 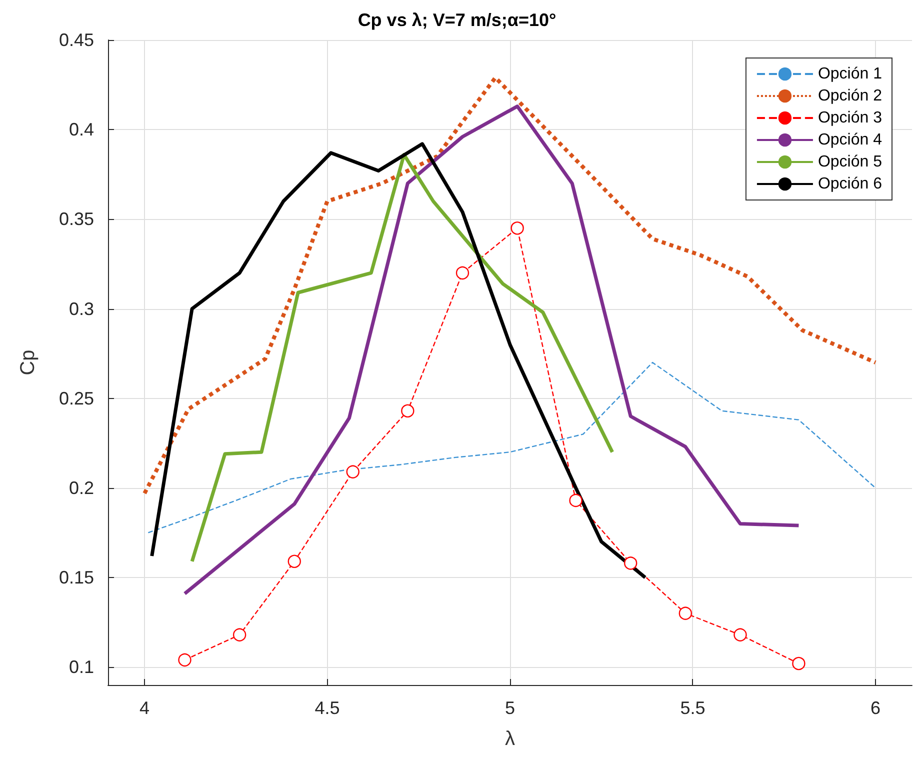 I want to click on x-tick-label: 5.5, so click(x=693, y=708).